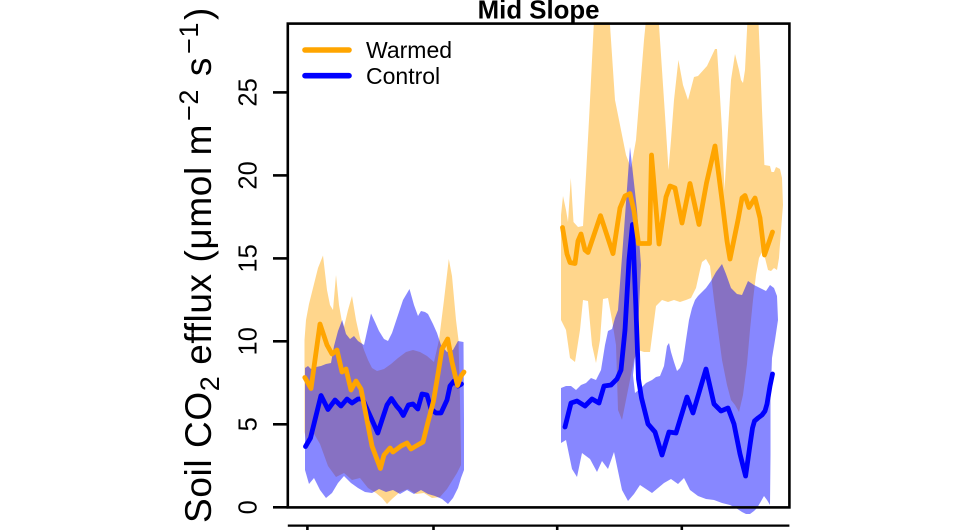  What do you see at coordinates (249, 424) in the screenshot?
I see `svg-text: 5` at bounding box center [249, 424].